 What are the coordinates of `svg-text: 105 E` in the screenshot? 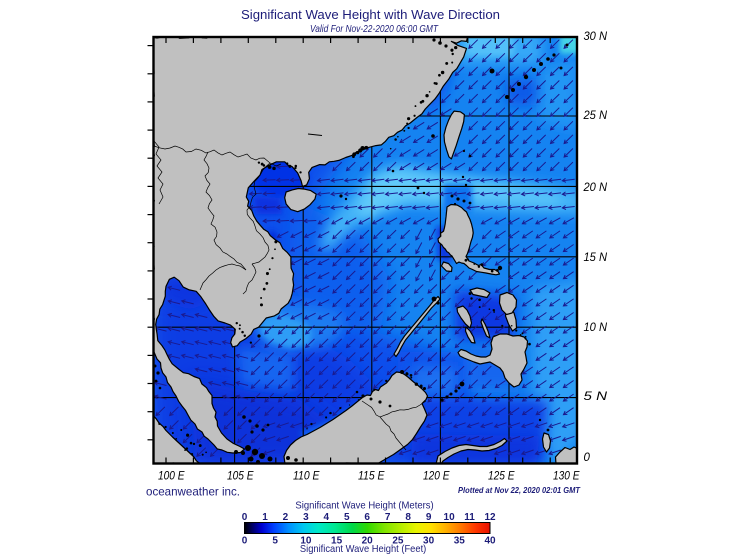 It's located at (240, 477).